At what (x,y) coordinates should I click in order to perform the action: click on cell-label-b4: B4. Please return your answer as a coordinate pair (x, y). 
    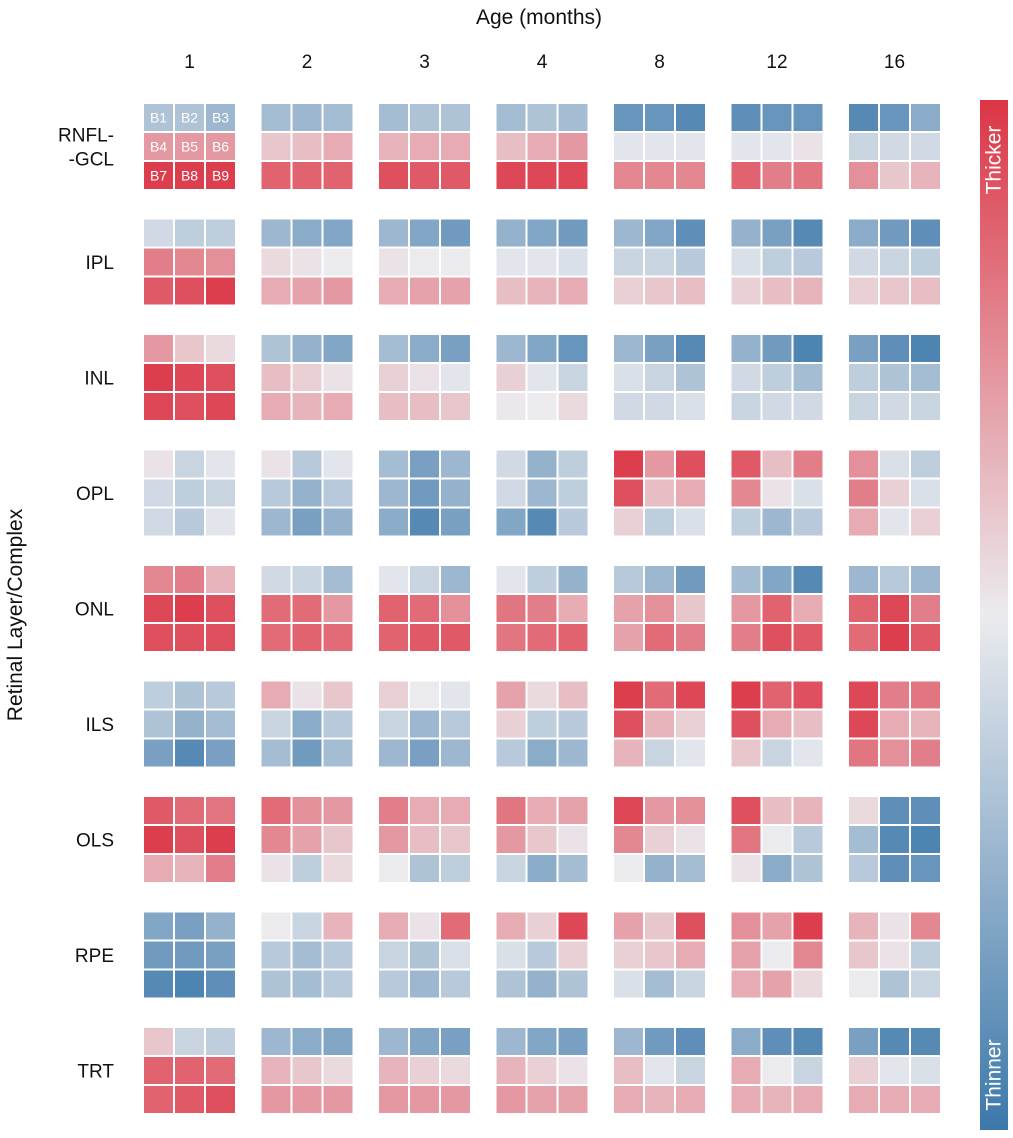
    Looking at the image, I should click on (158, 147).